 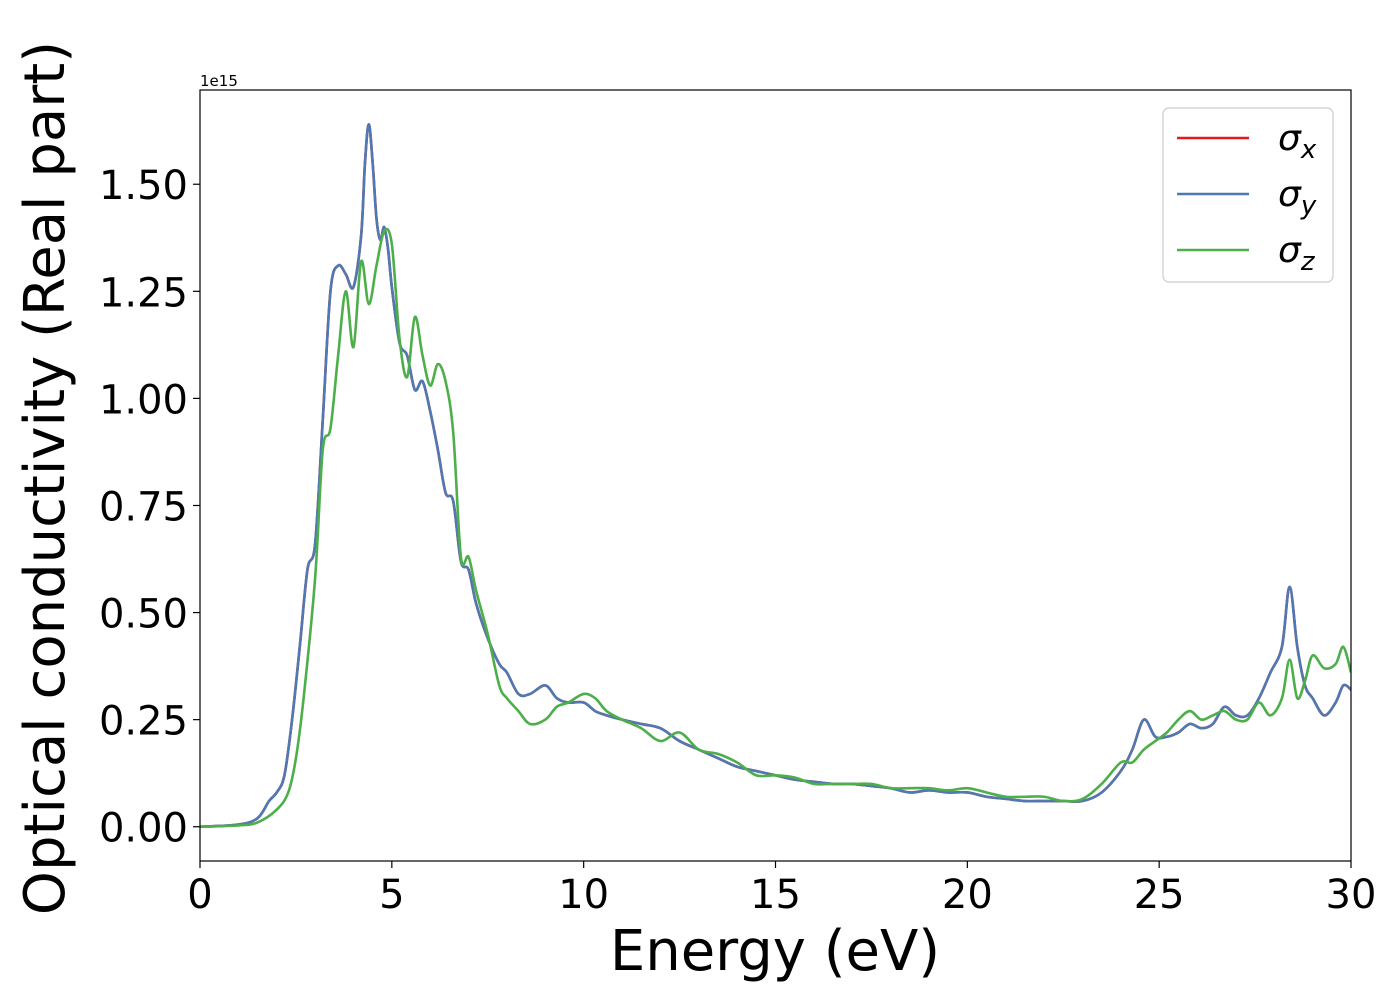 What do you see at coordinates (967, 895) in the screenshot?
I see `x-tick-label: 20` at bounding box center [967, 895].